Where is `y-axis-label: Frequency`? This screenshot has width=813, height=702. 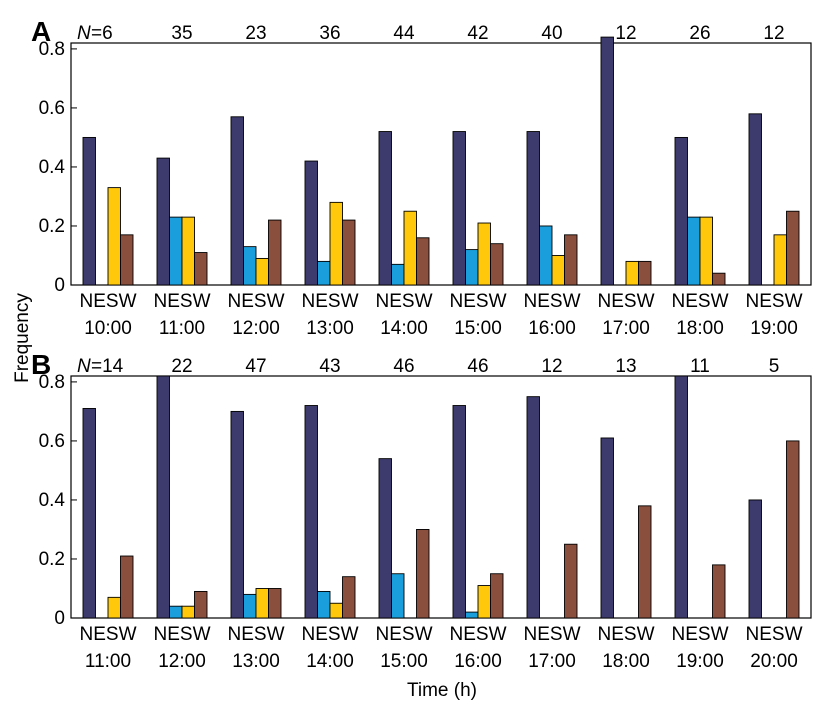 y-axis-label: Frequency is located at coordinates (22, 338).